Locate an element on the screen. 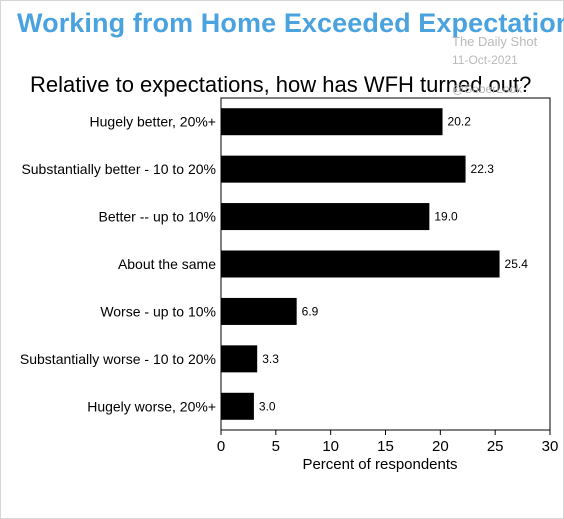 This screenshot has width=564, height=519. value-label: 22.3 is located at coordinates (483, 169).